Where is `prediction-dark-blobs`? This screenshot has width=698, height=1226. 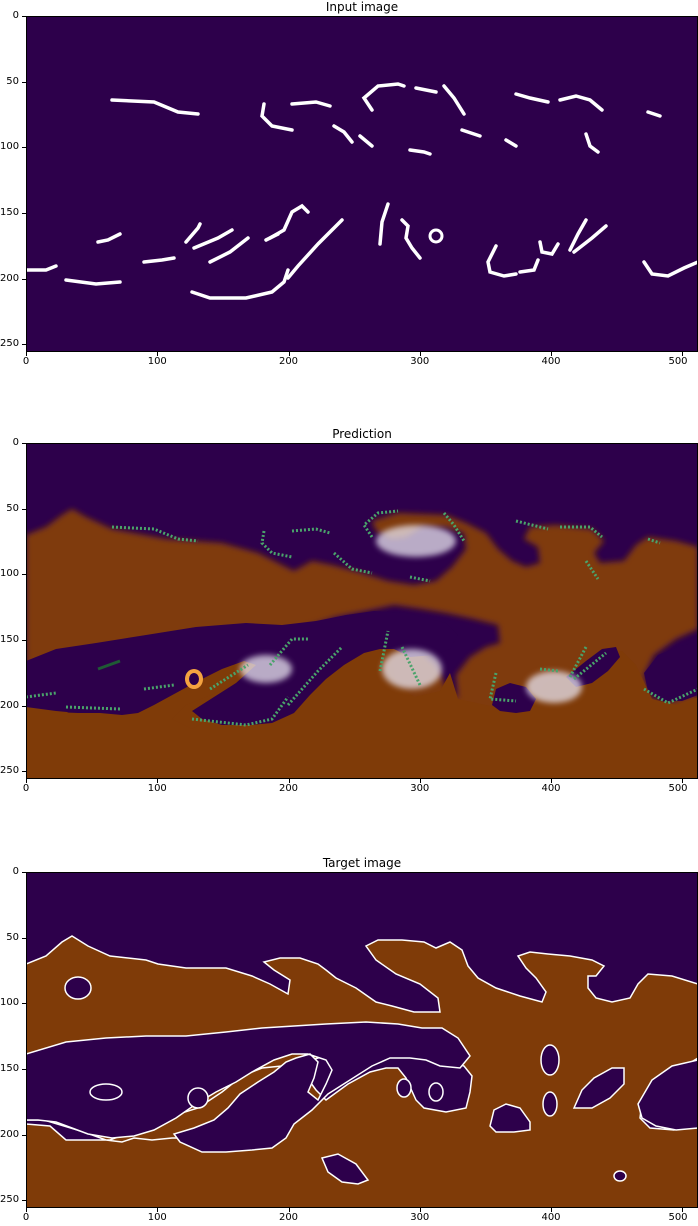 prediction-dark-blobs is located at coordinates (362, 668).